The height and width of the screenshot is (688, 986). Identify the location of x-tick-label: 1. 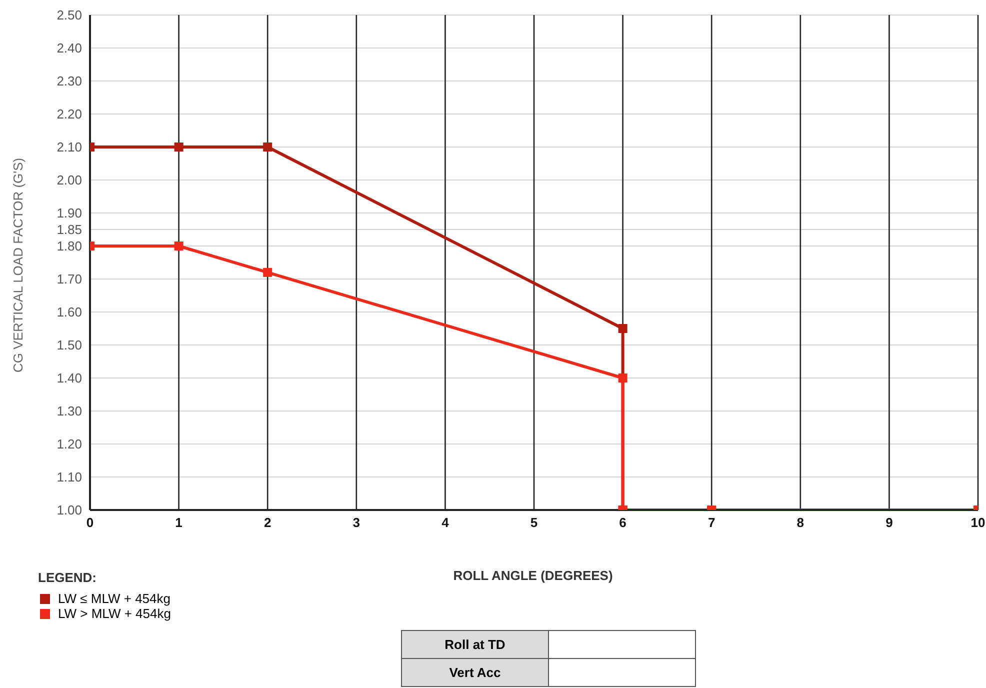
(178, 522).